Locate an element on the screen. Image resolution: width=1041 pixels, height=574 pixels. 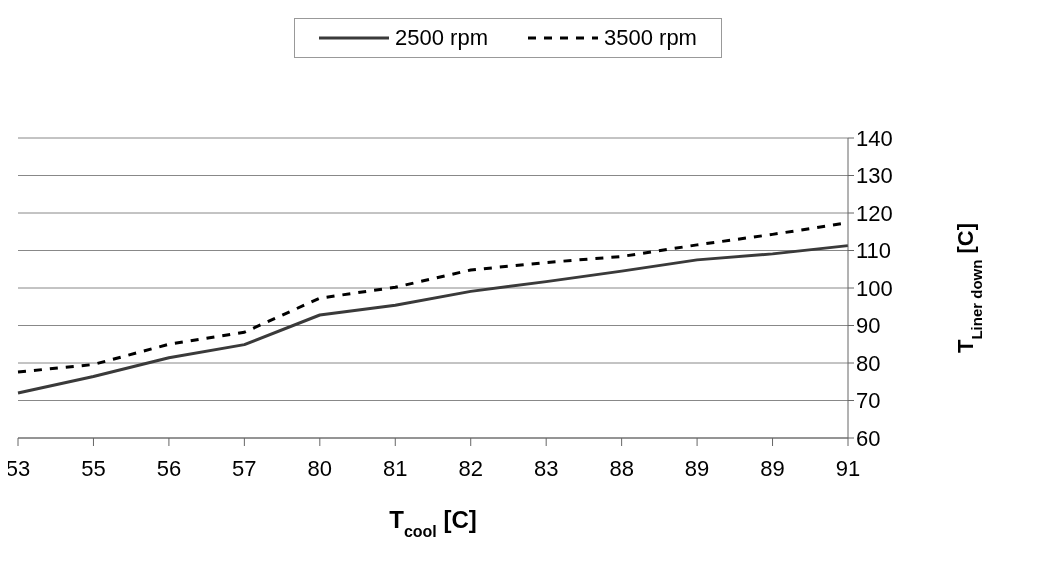
x-tick-label: 55 is located at coordinates (93, 468).